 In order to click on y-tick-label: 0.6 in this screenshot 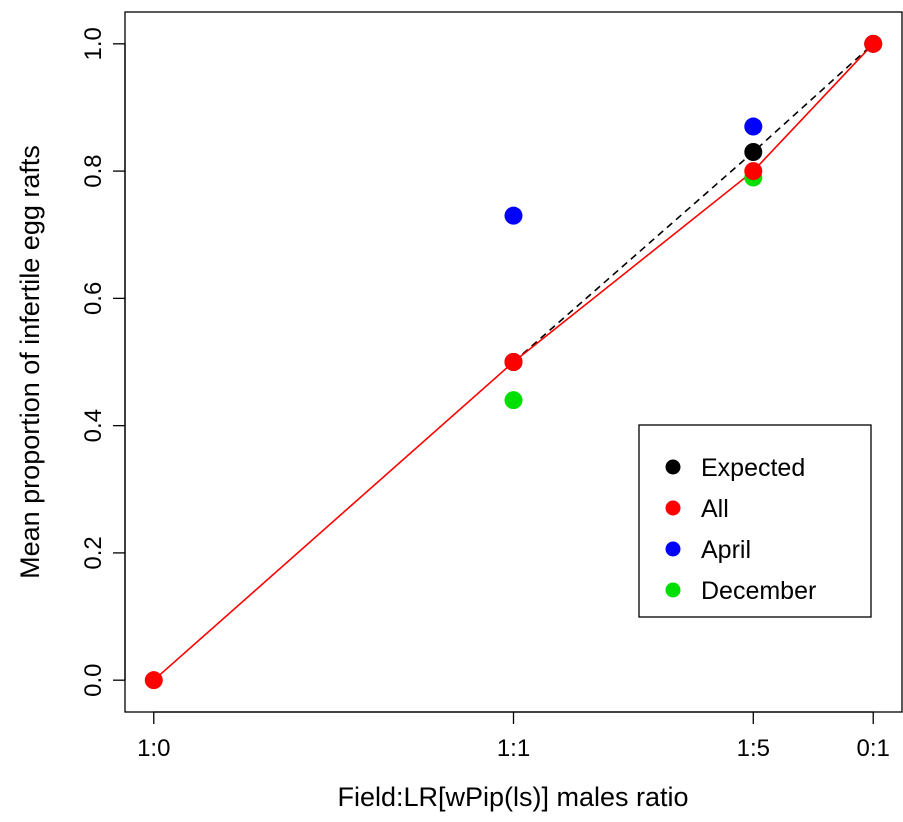, I will do `click(93, 298)`.